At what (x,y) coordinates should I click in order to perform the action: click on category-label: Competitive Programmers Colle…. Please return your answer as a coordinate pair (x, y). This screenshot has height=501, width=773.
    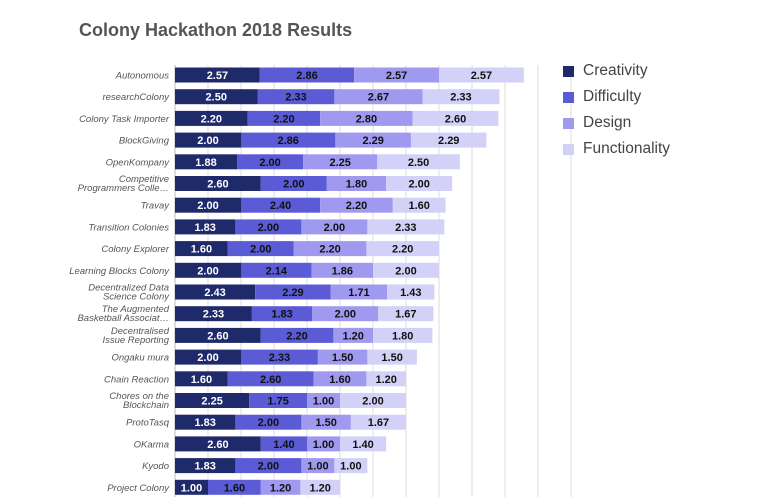
    Looking at the image, I should click on (123, 184).